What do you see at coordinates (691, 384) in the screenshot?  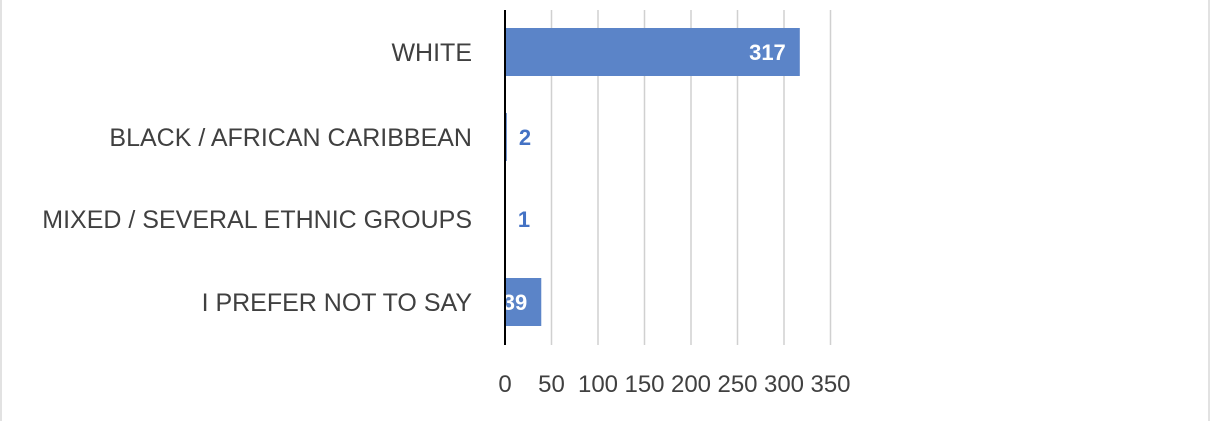 I see `x-tick-label: 200` at bounding box center [691, 384].